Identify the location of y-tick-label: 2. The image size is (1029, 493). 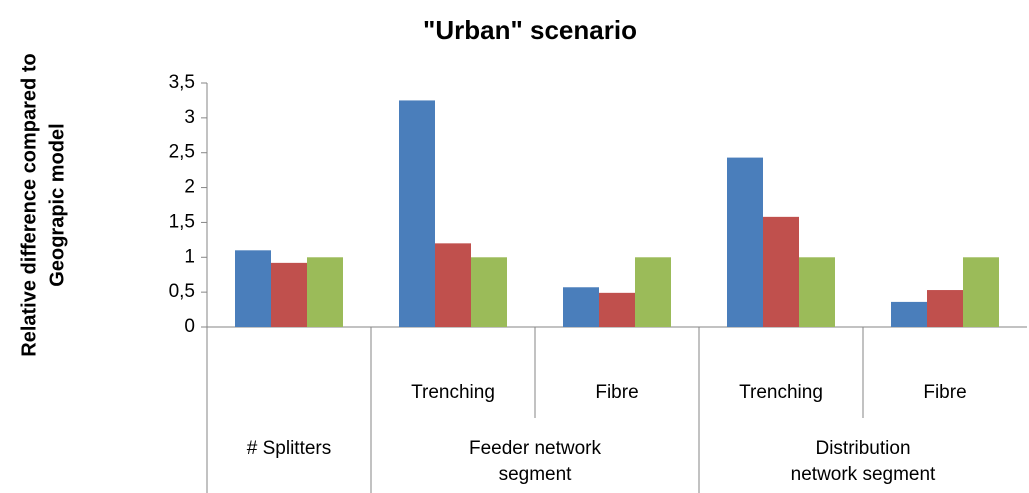
(189, 187).